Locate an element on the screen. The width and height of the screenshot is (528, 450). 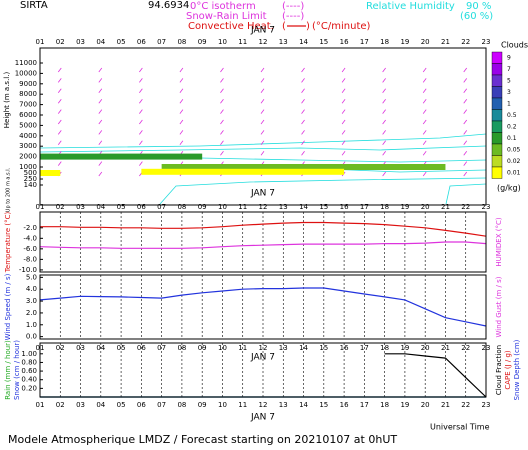
sub-label: Up to 200 m a.s.l. is located at coordinates (9, 189).